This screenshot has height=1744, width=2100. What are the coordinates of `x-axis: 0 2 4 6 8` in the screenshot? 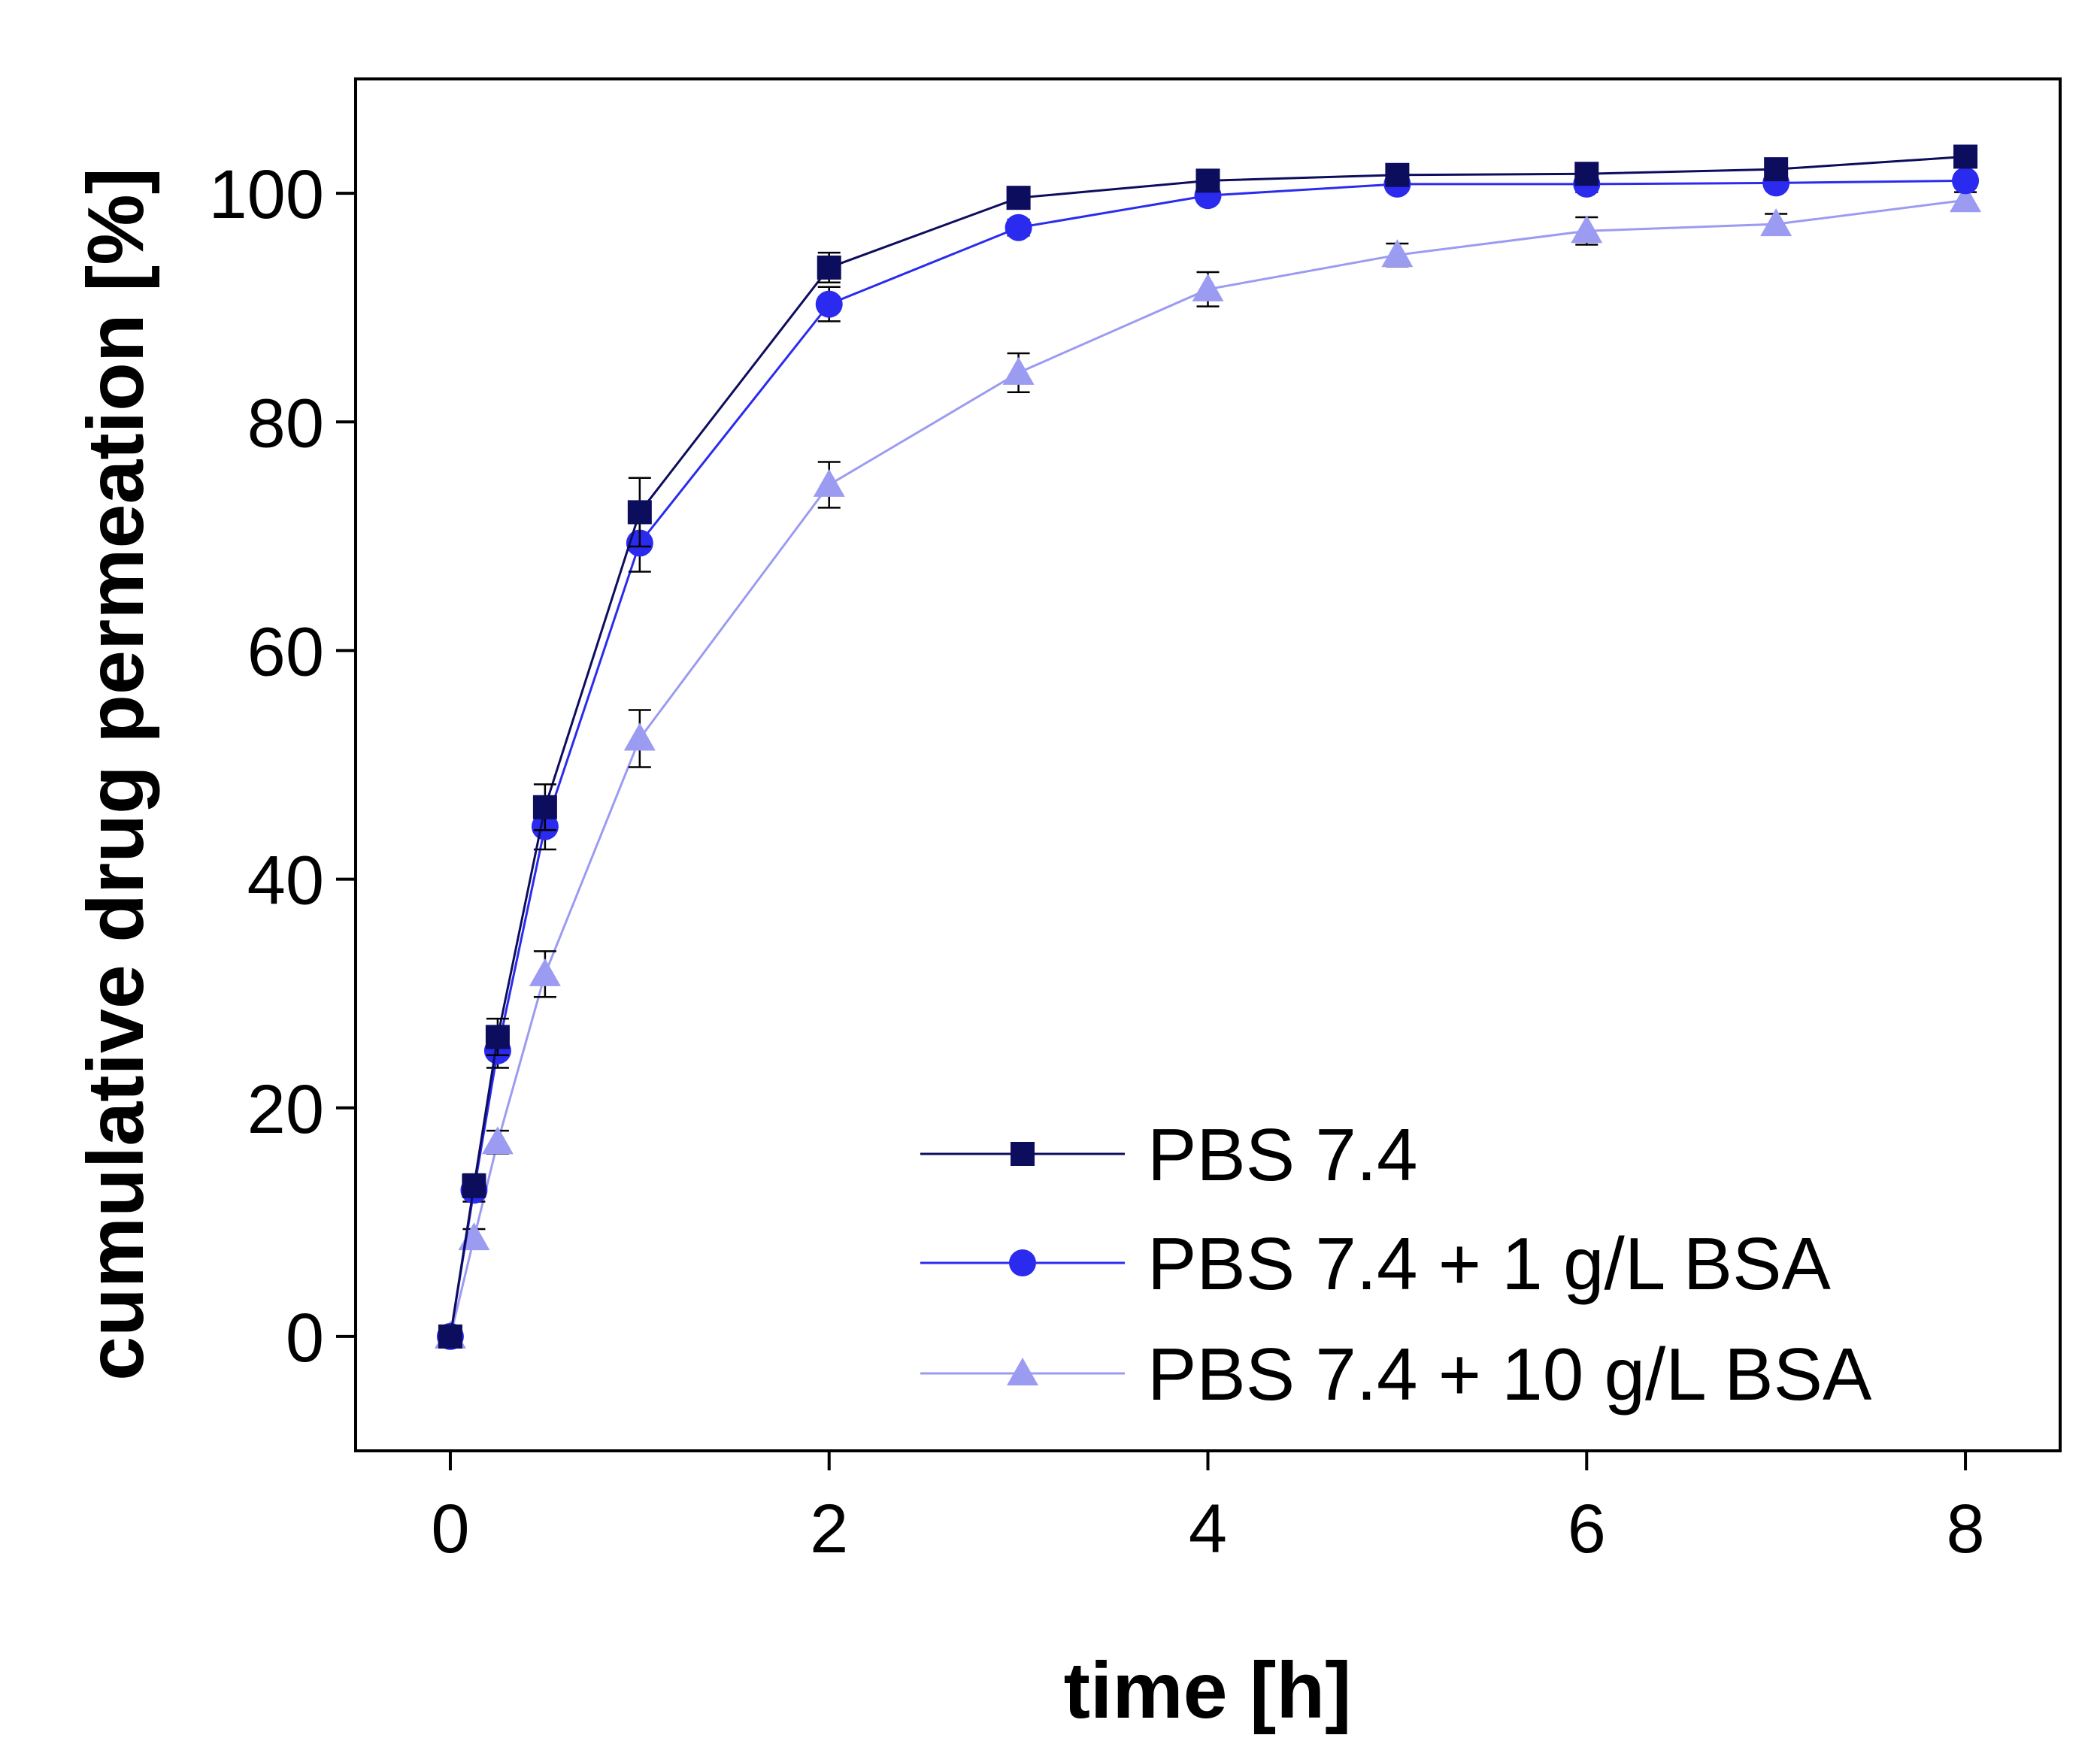 It's located at (1208, 1509).